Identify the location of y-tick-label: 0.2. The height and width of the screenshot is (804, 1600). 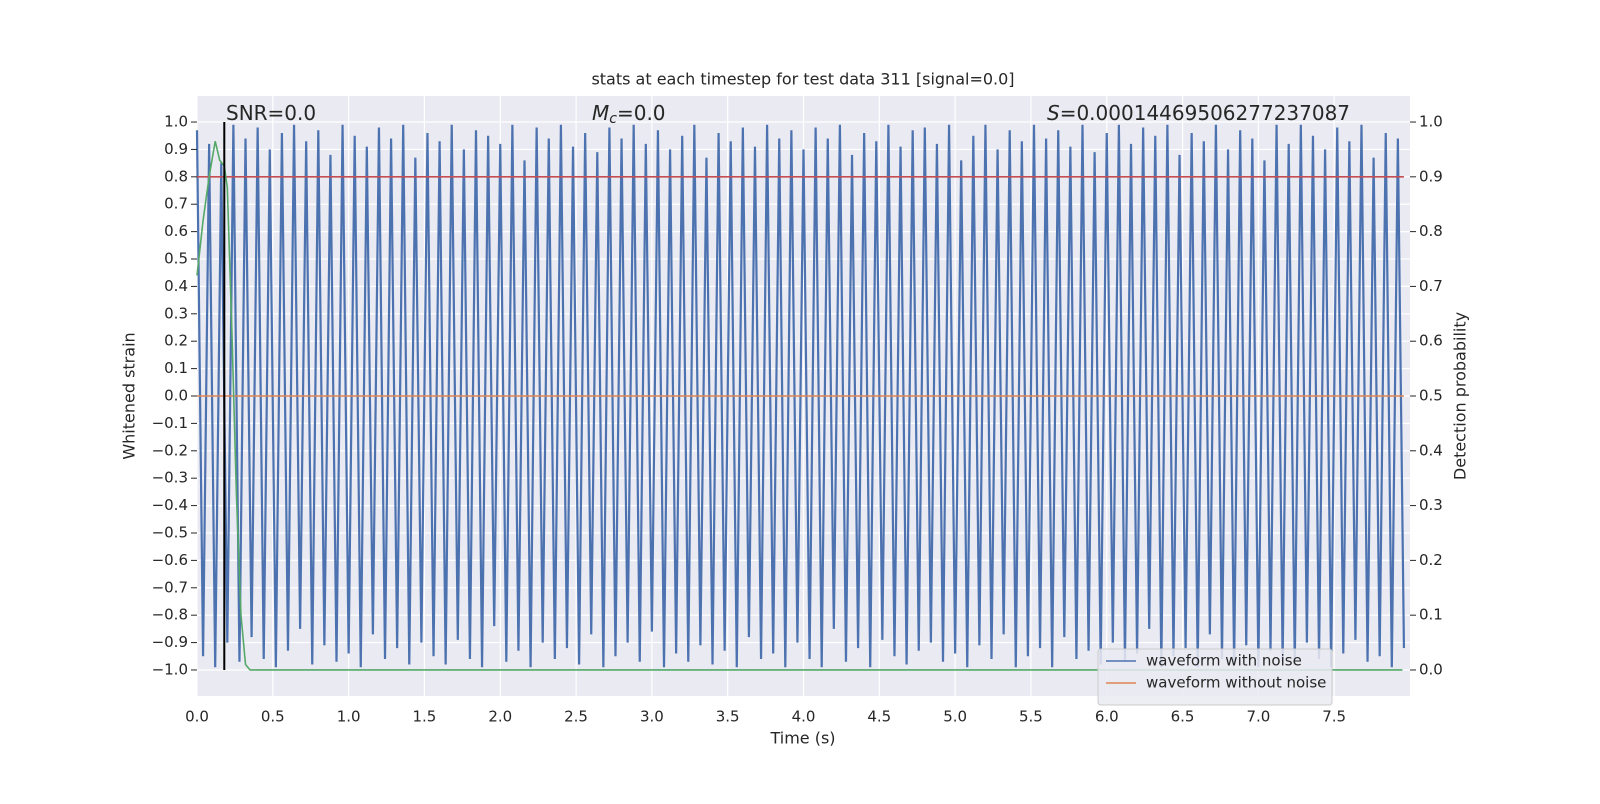
(176, 341).